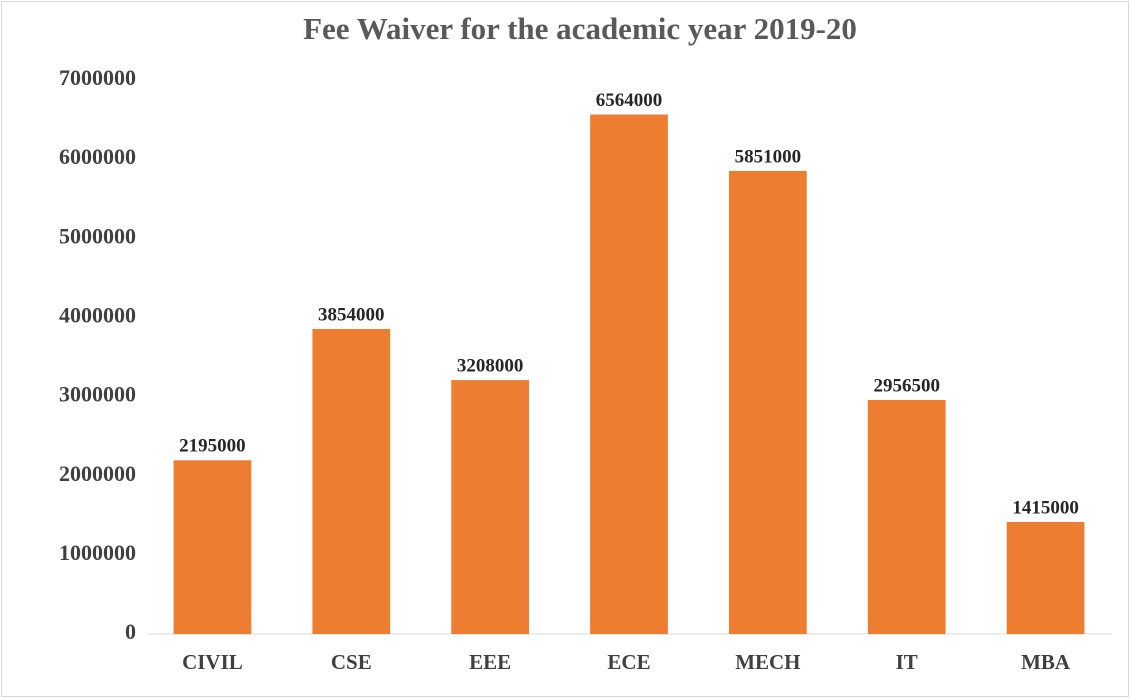 Image resolution: width=1130 pixels, height=698 pixels. Describe the element at coordinates (97, 156) in the screenshot. I see `y-tick-label: 6000000` at that location.